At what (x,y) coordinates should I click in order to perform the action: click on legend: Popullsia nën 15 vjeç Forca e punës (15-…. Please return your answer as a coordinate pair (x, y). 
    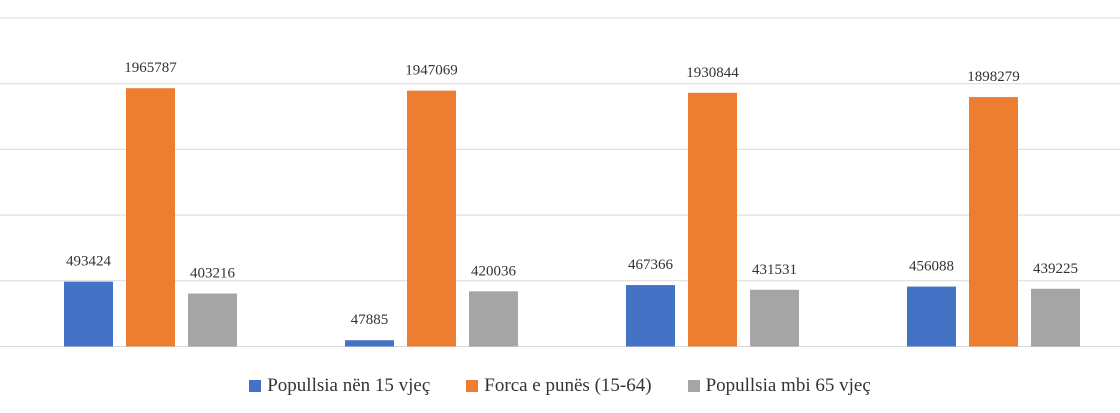
    Looking at the image, I should click on (560, 386).